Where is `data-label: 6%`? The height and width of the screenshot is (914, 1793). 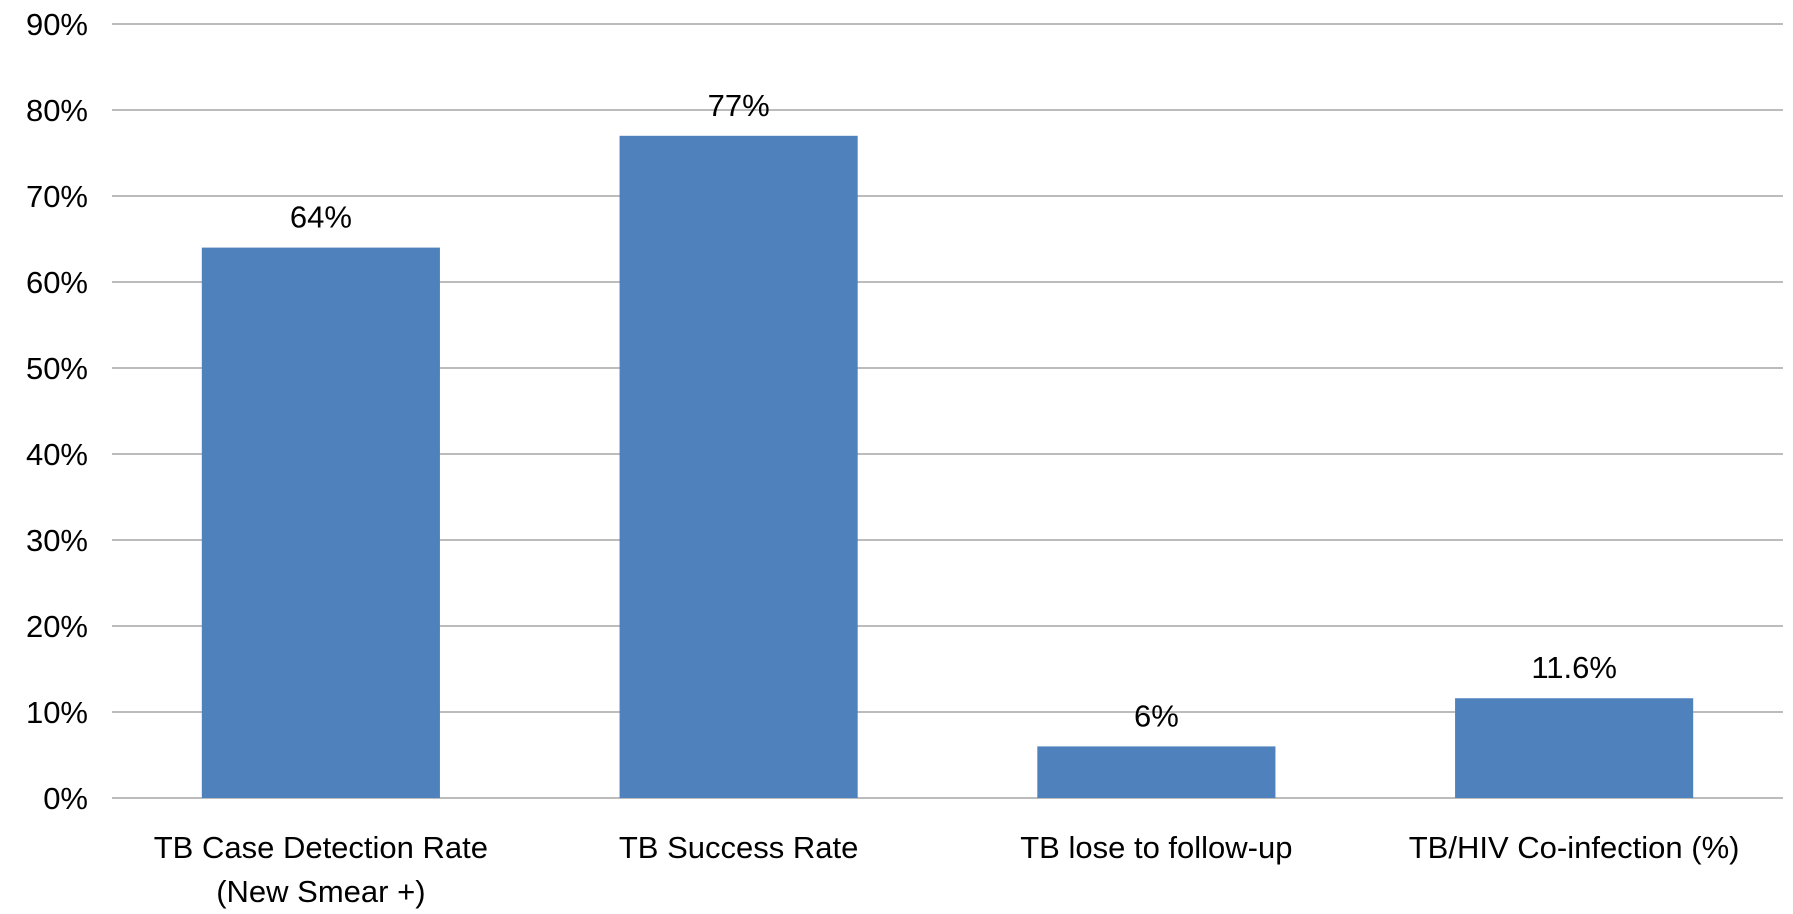
data-label: 6% is located at coordinates (1156, 715).